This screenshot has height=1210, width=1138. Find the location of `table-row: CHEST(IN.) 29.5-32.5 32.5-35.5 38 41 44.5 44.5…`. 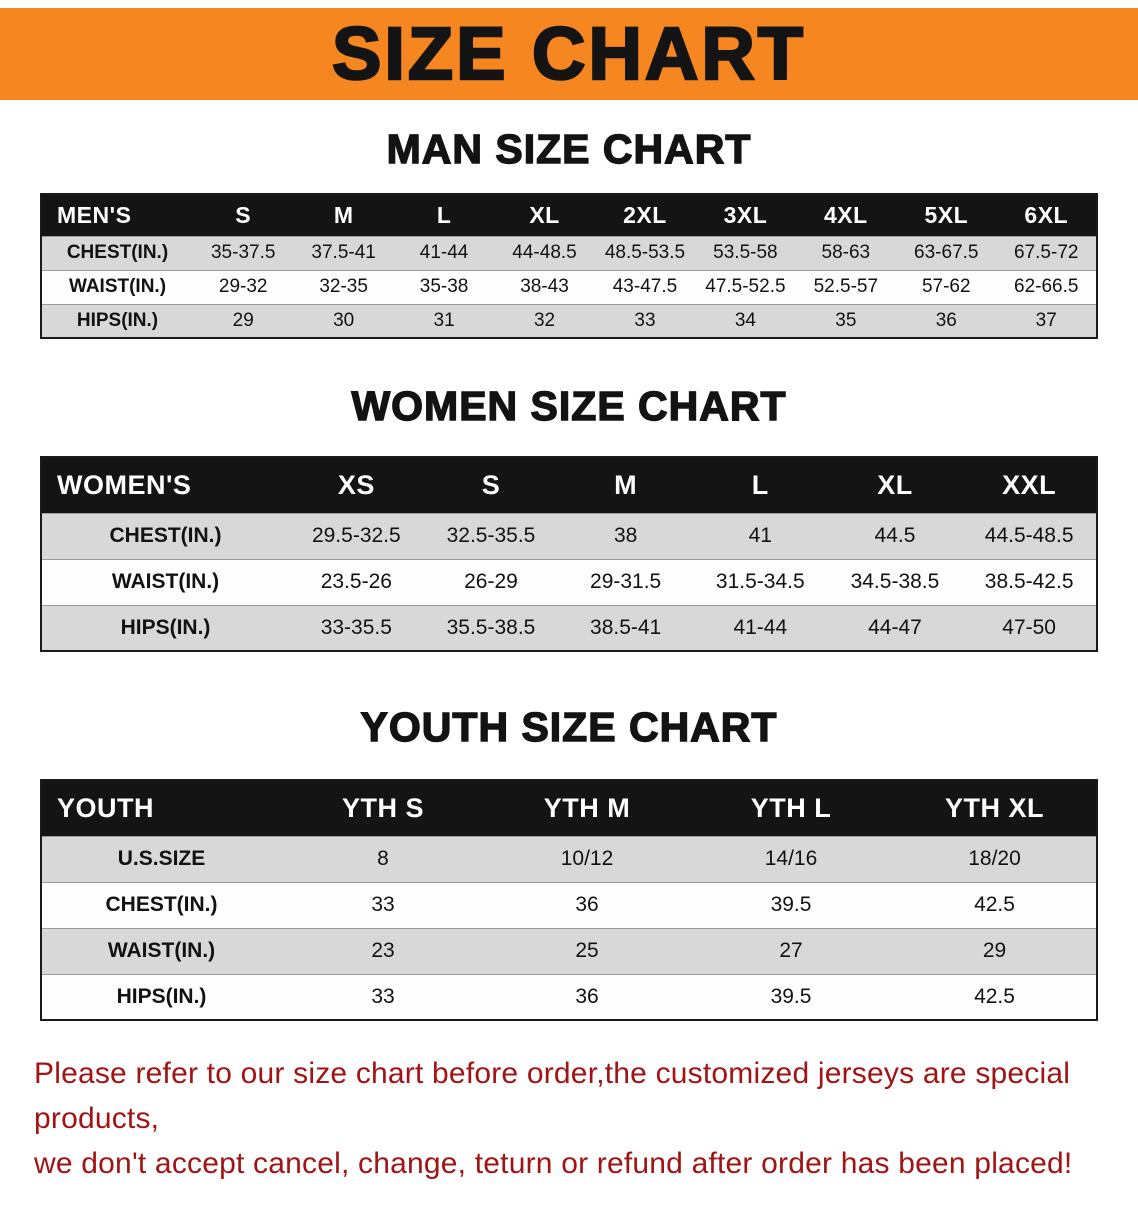

table-row: CHEST(IN.) 29.5-32.5 32.5-35.5 38 41 44.5 44.5… is located at coordinates (569, 535).